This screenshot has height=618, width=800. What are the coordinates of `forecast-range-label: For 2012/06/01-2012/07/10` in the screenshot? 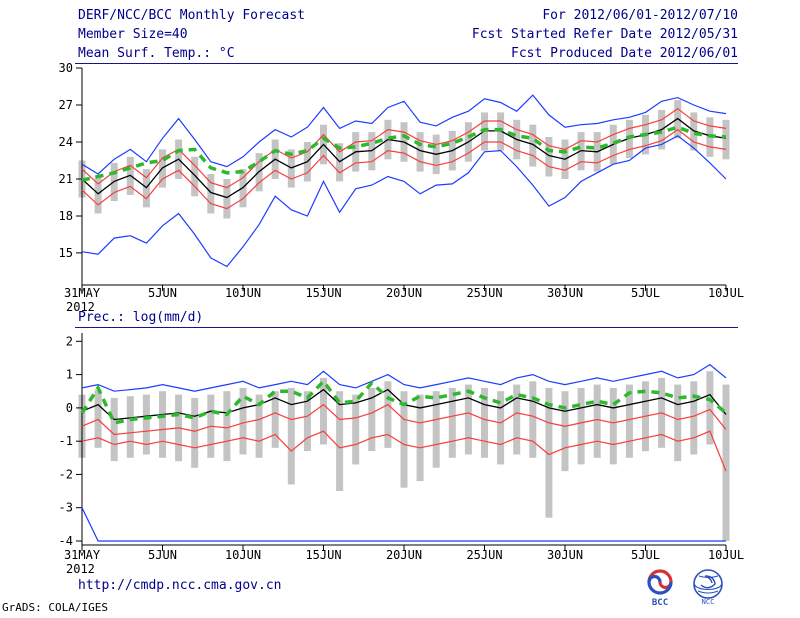 It's located at (640, 15).